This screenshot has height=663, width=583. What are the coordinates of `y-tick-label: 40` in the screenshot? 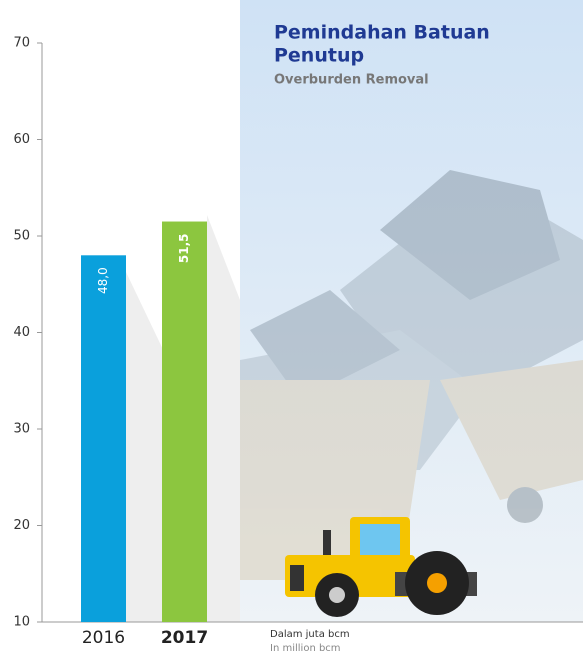 It's located at (21, 332).